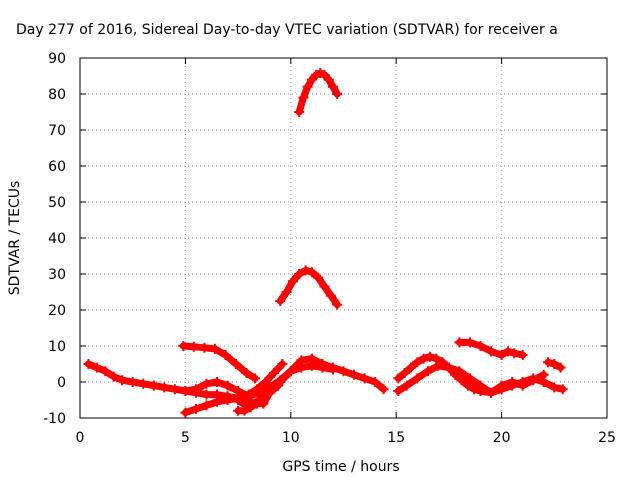 The width and height of the screenshot is (640, 480). What do you see at coordinates (57, 95) in the screenshot?
I see `y-tick-label: 80` at bounding box center [57, 95].